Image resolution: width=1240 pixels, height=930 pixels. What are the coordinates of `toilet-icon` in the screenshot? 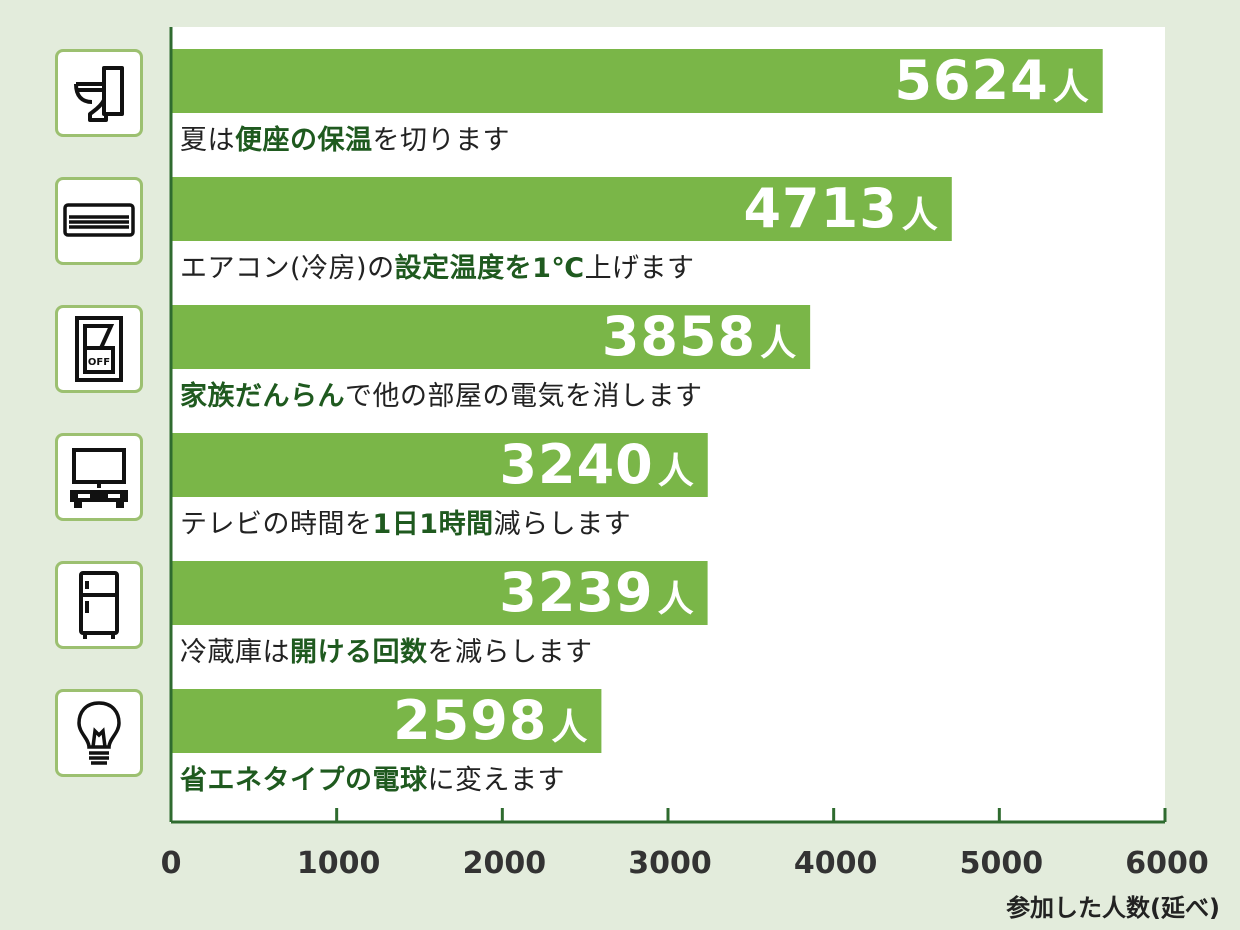 It's located at (99, 93).